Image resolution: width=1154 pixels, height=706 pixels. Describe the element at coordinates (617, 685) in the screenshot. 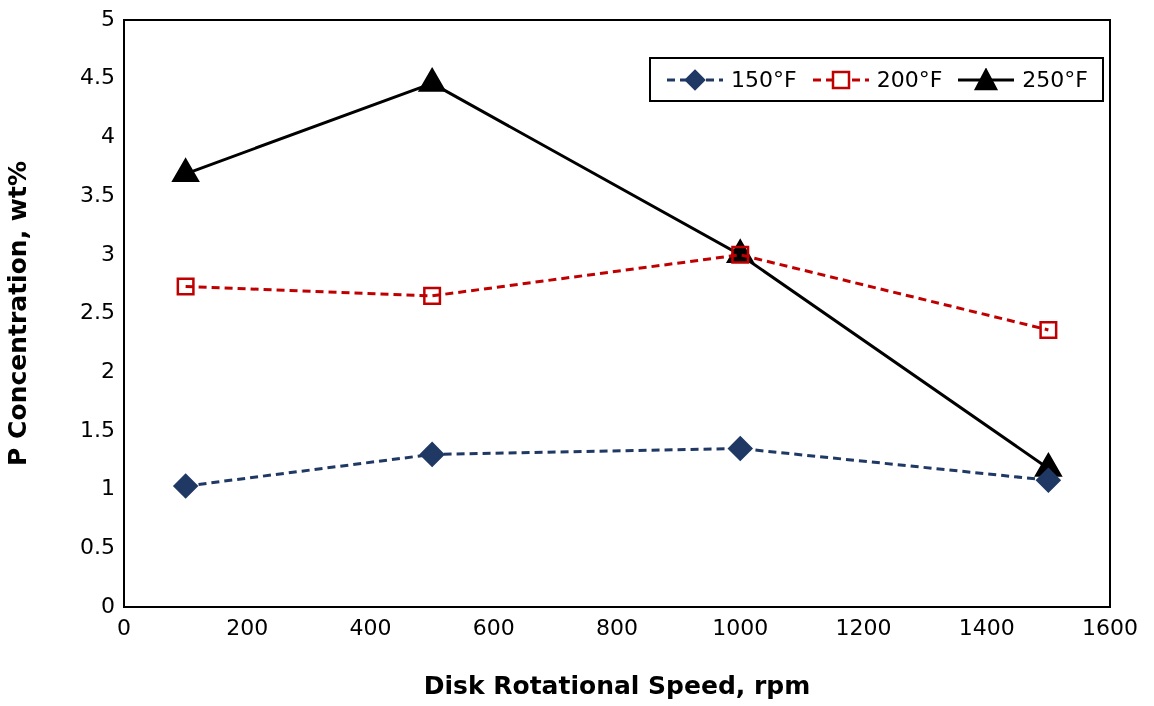

I see `x-axis-title: Disk Rotational Speed, rpm` at that location.